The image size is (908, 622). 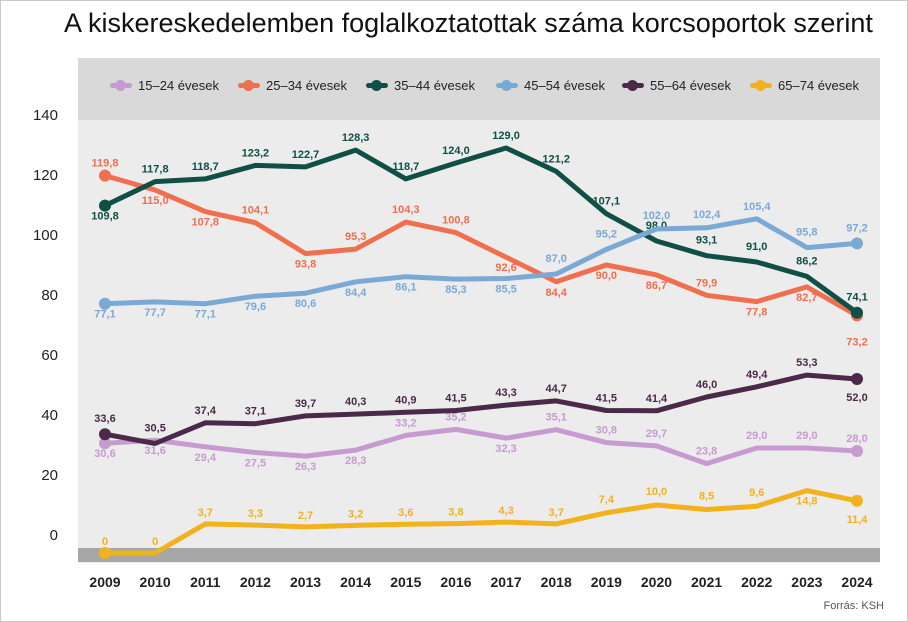 I want to click on data-label: 3,3, so click(x=255, y=514).